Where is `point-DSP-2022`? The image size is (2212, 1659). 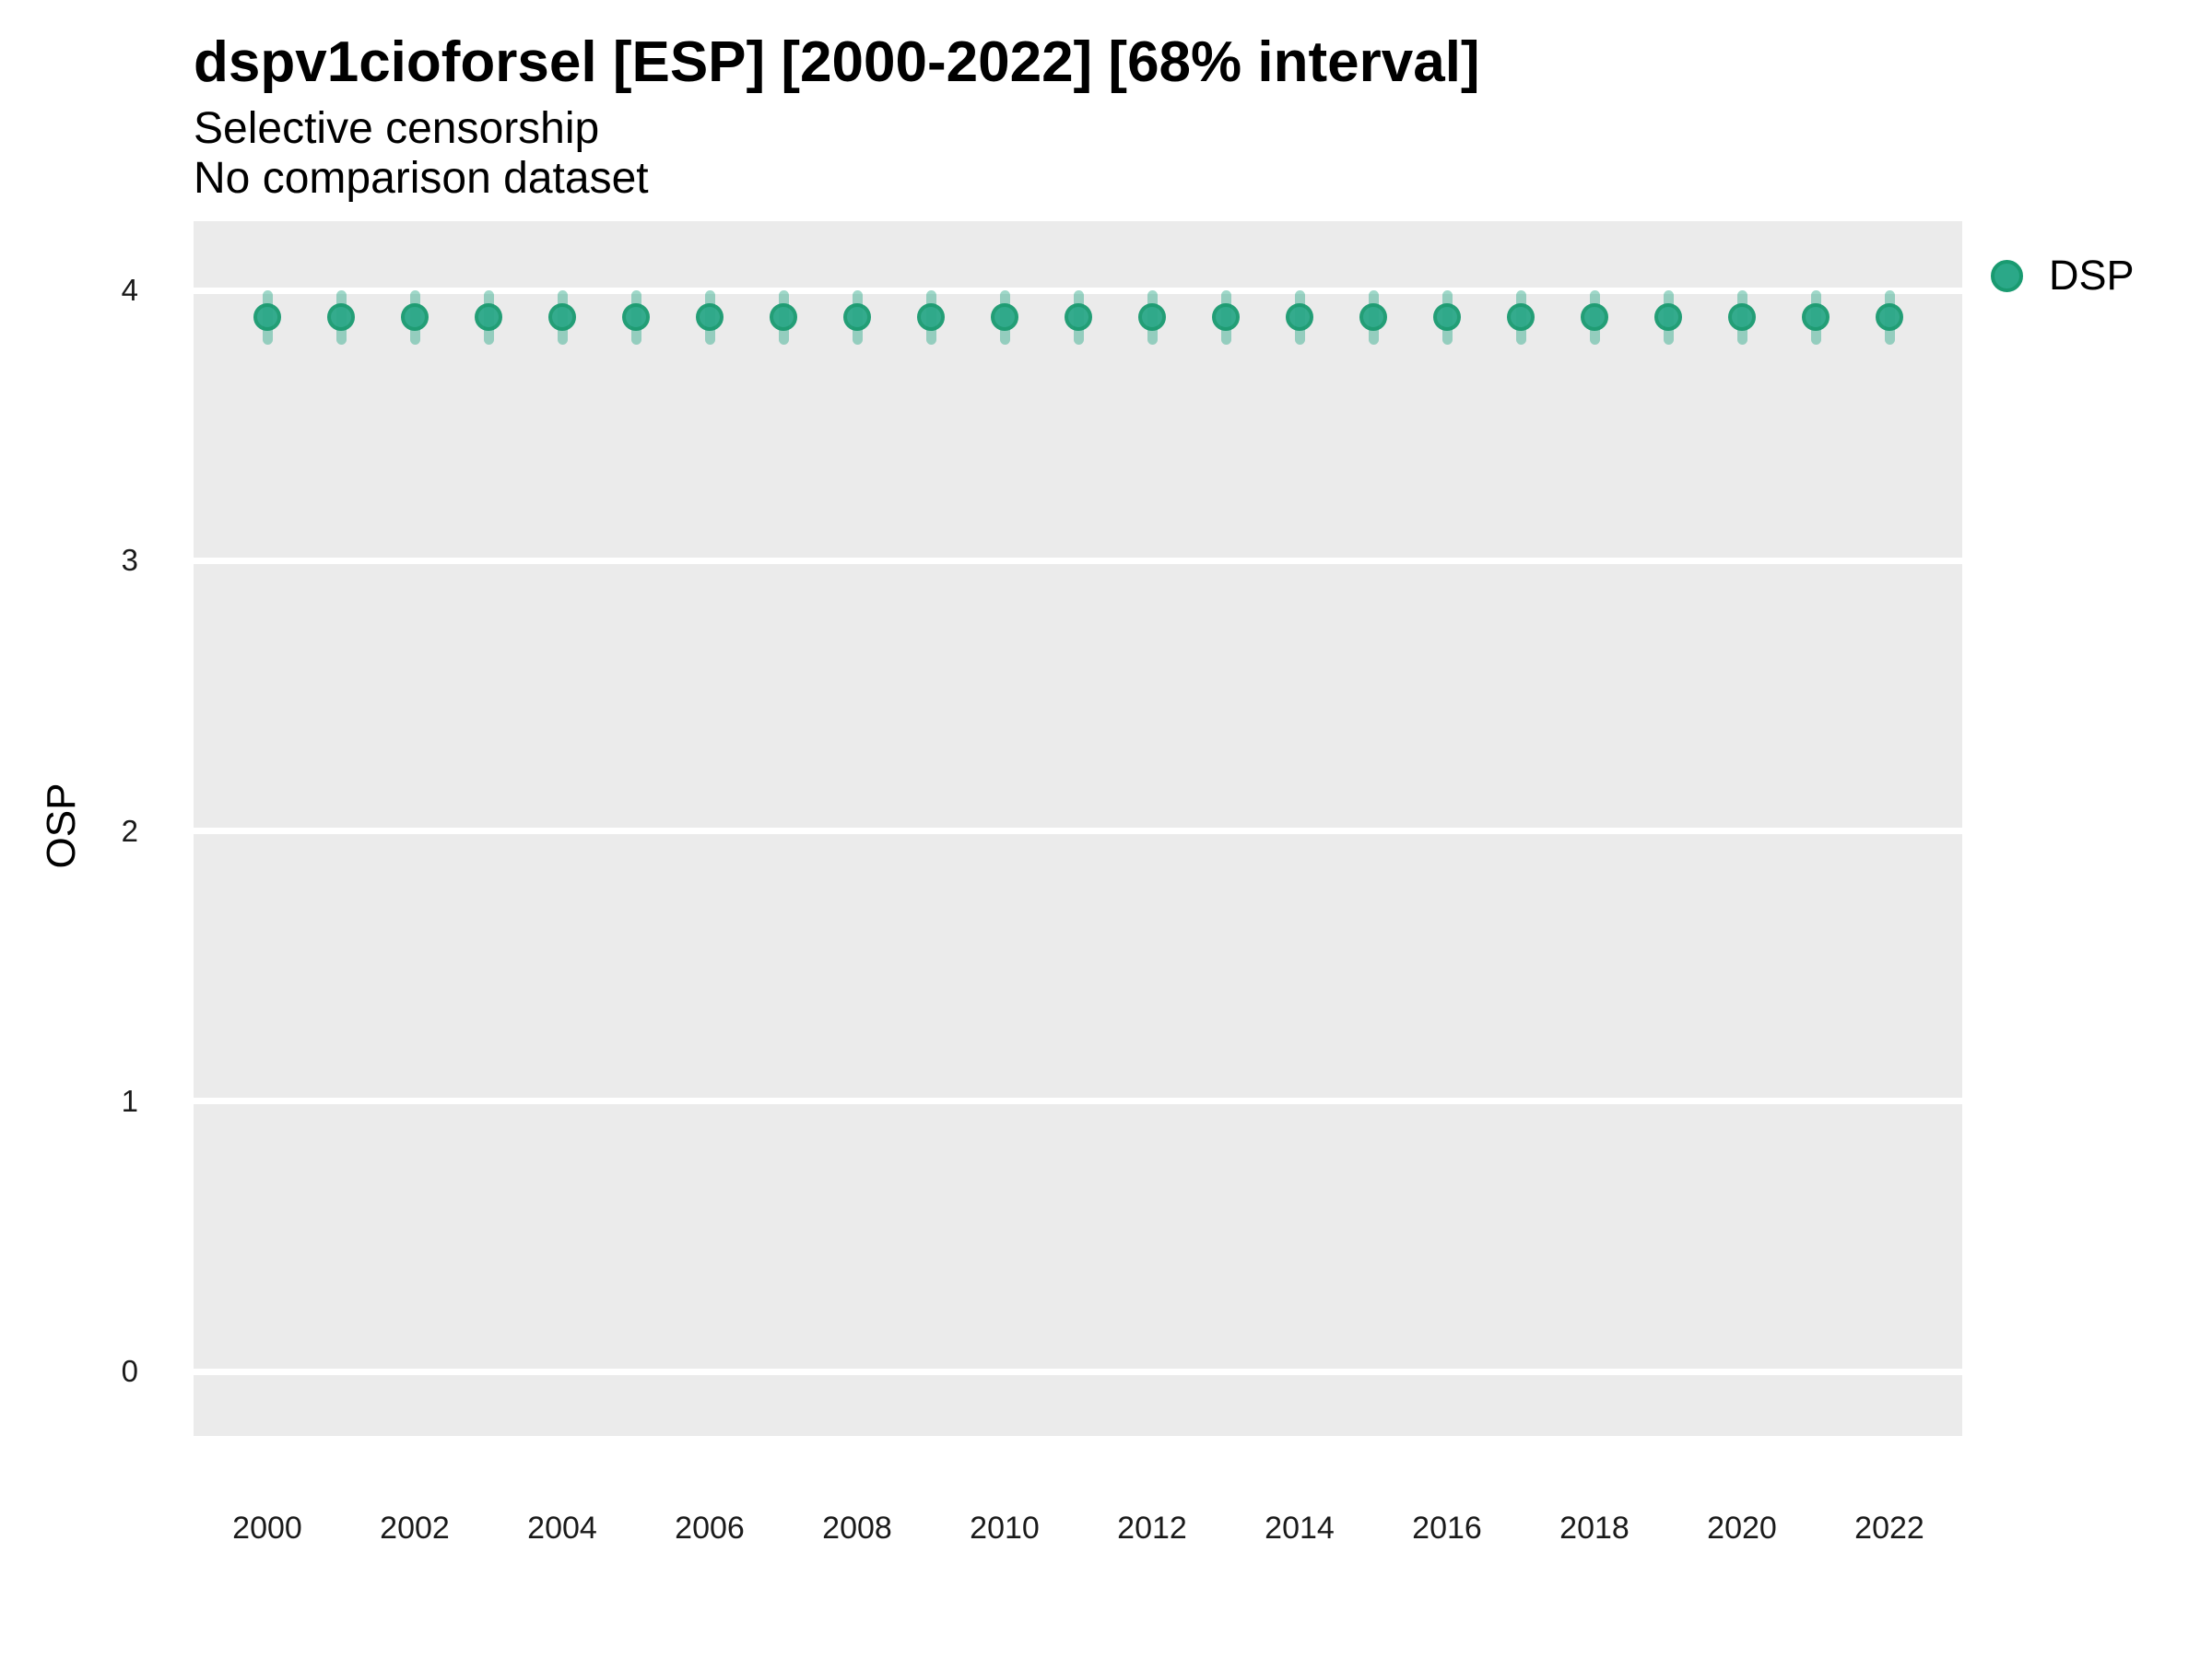 point-DSP-2022 is located at coordinates (1889, 317).